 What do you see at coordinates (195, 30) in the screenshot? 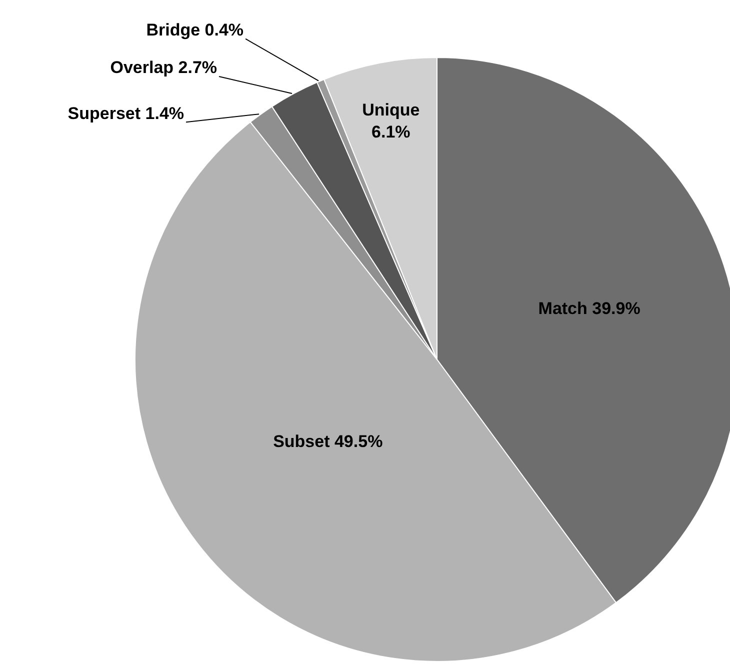
I see `slice-label: Bridge 0.4%` at bounding box center [195, 30].